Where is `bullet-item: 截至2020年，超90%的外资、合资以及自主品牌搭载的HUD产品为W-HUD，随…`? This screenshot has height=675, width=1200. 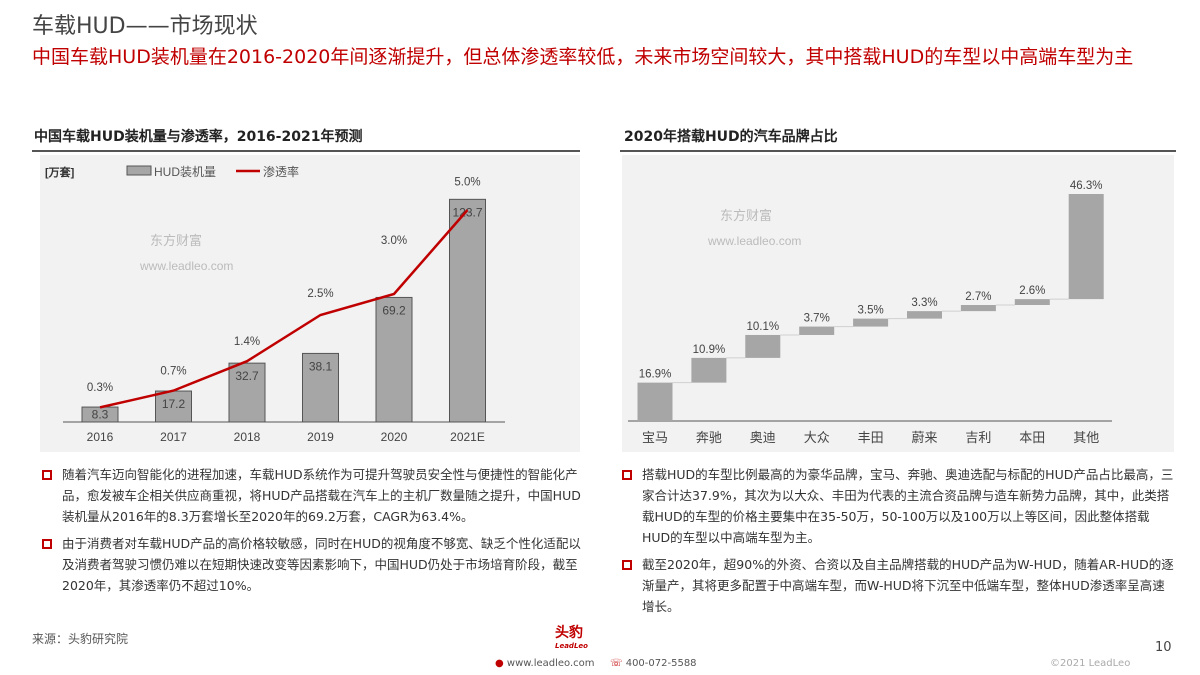
bullet-item: 截至2020年，超90%的外资、合资以及自主品牌搭载的HUD产品为W-HUD，随… is located at coordinates (898, 585).